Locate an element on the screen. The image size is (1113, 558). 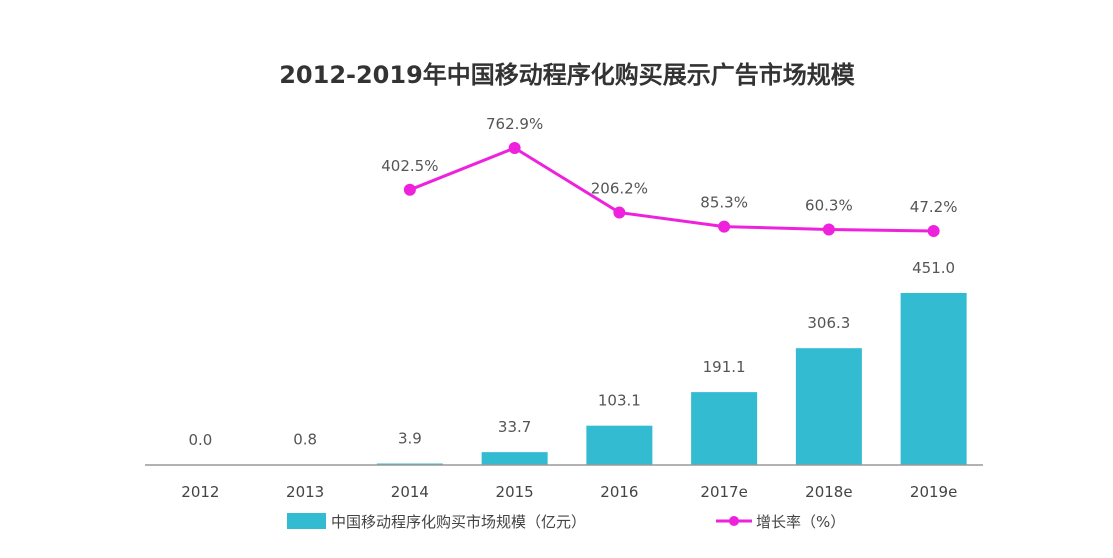
bar-2019e is located at coordinates (933, 379).